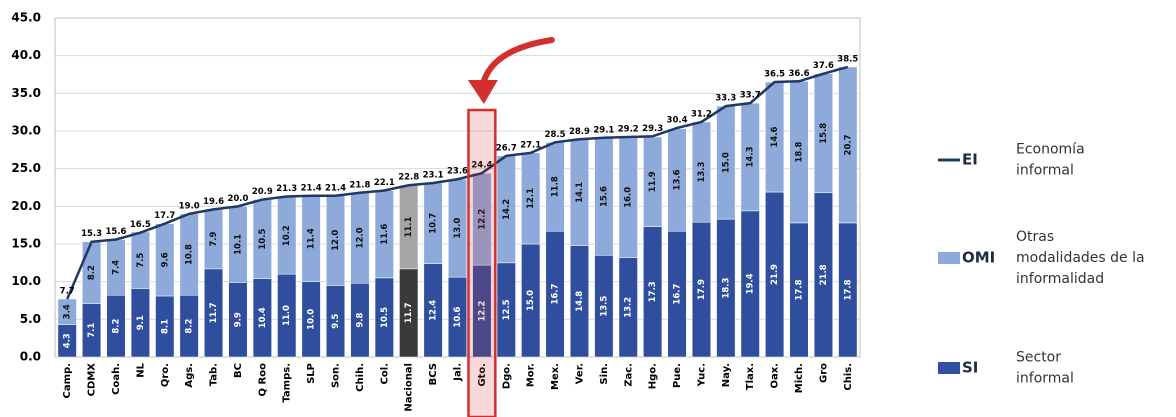 This screenshot has width=1176, height=417. Describe the element at coordinates (604, 196) in the screenshot. I see `value-label: 15.6` at that location.